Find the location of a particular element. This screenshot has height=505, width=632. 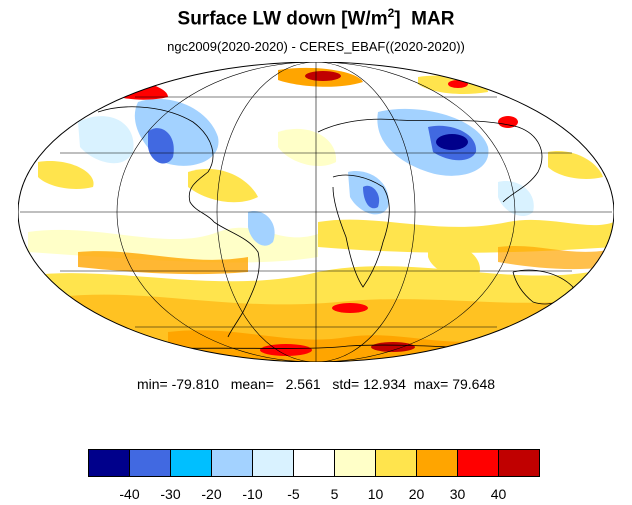

colorbar-tick-label: 40 is located at coordinates (498, 494).